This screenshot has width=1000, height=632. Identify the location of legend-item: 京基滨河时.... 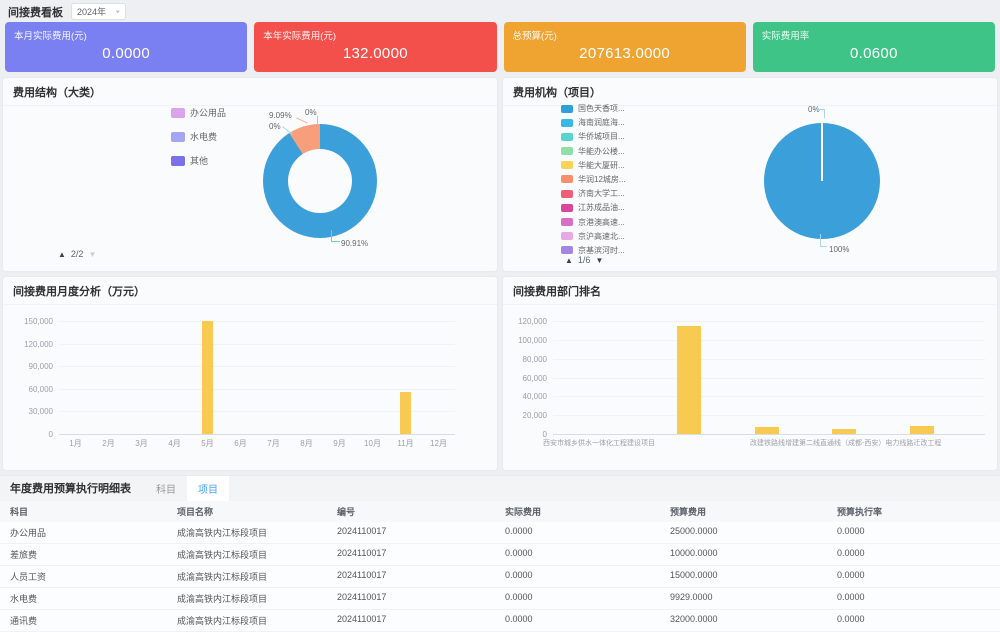
(593, 250).